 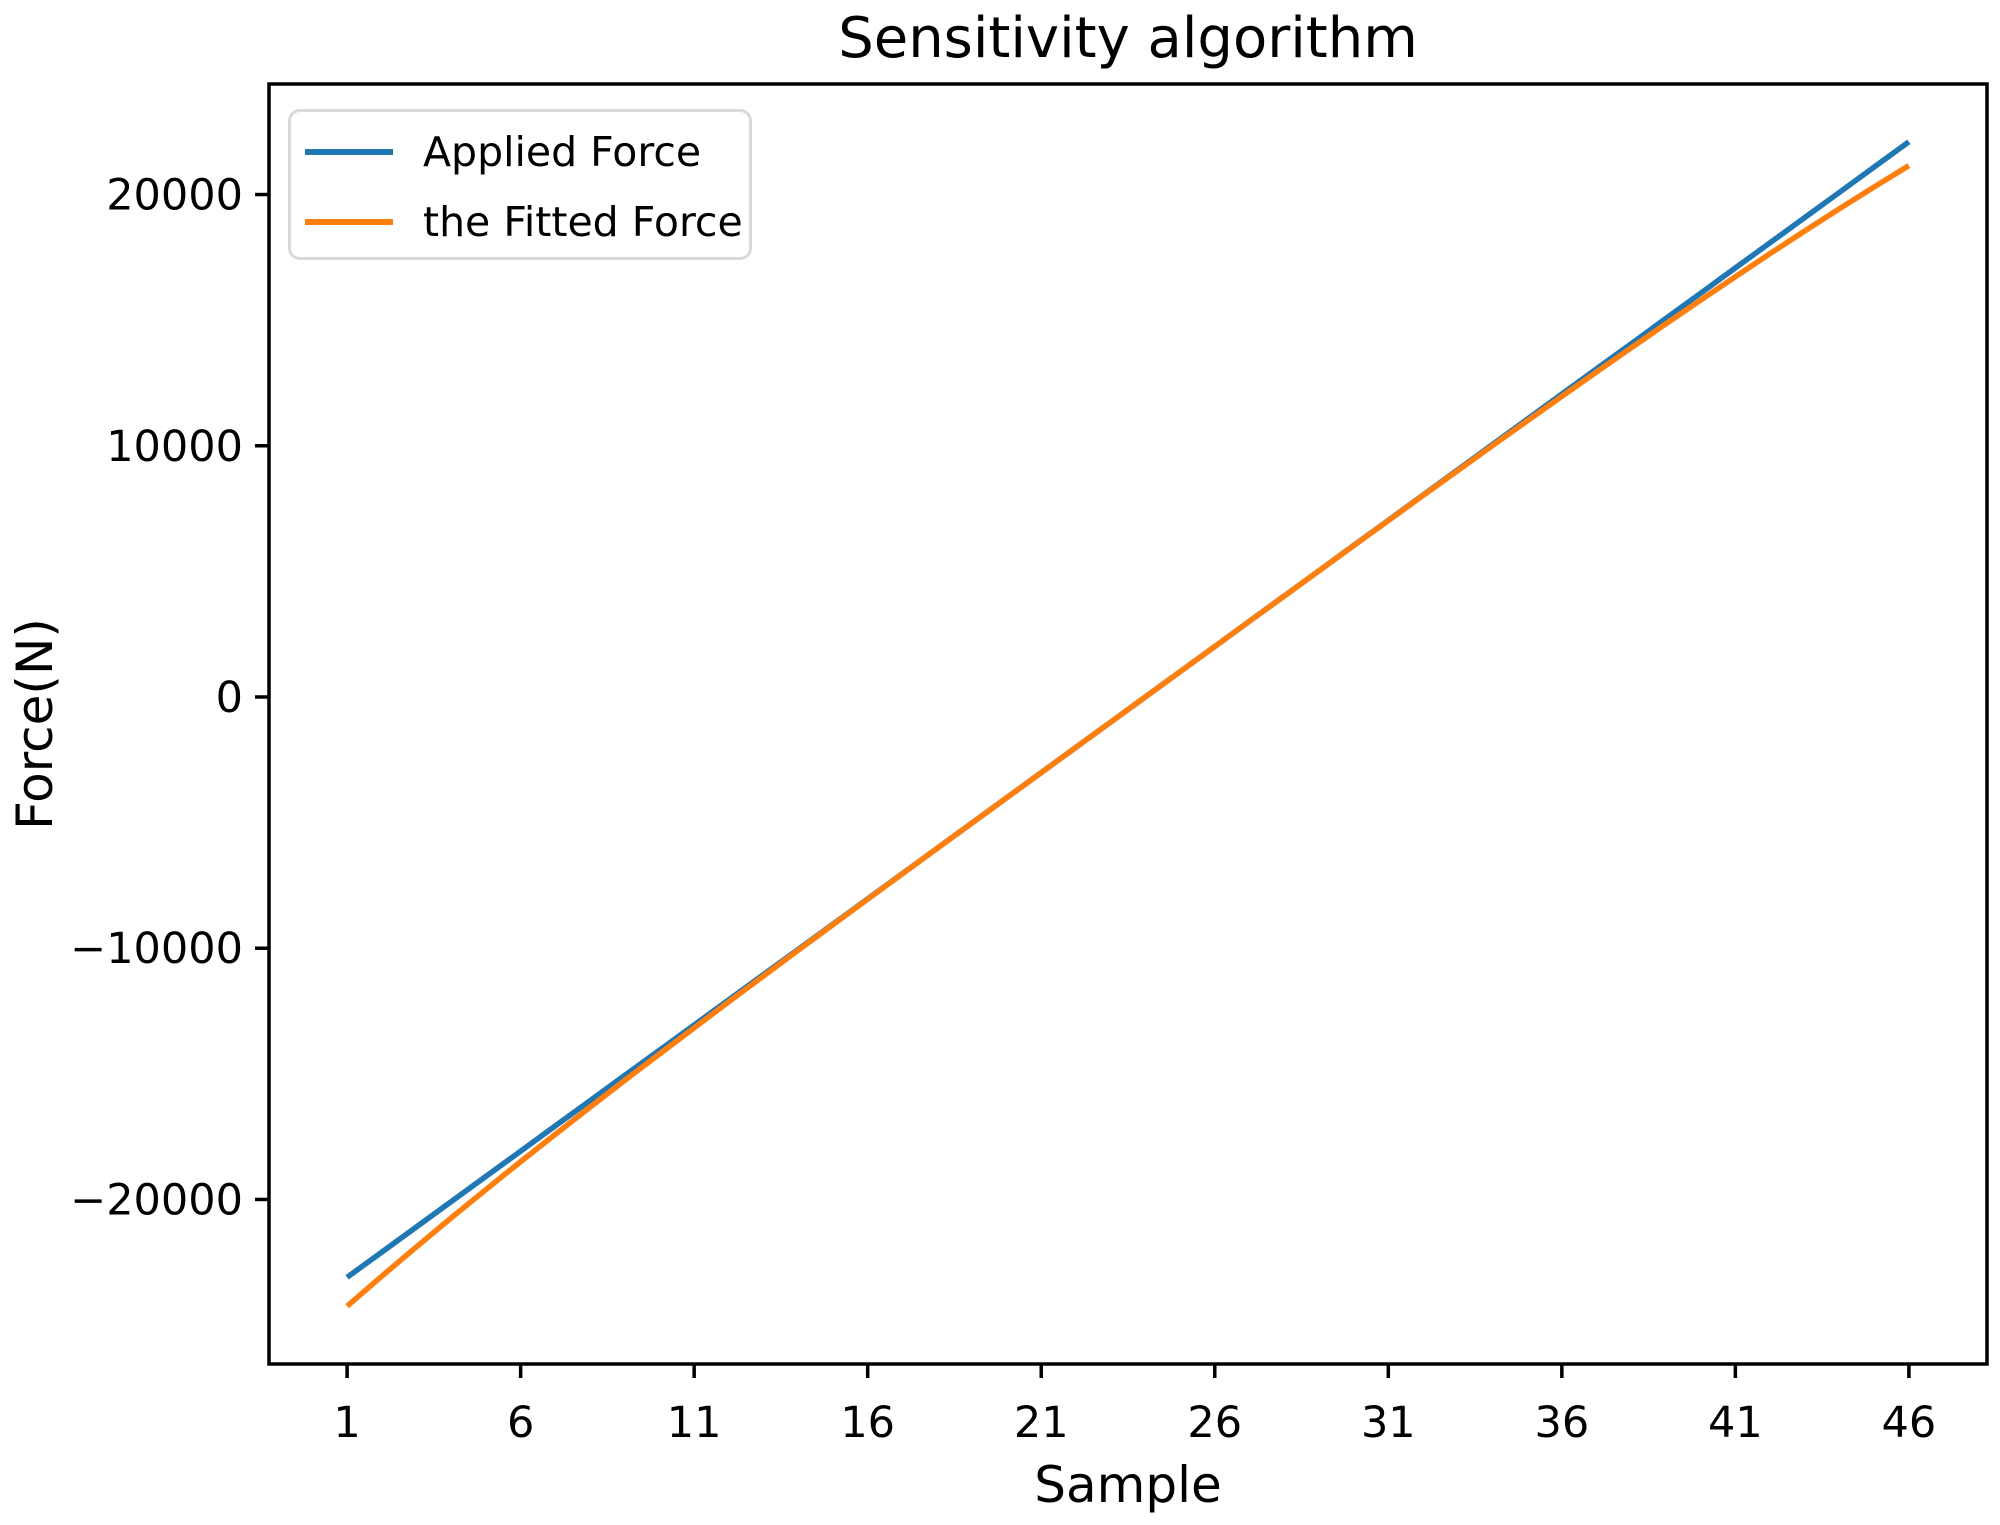 I want to click on x-tick-label: 36, so click(x=1561, y=1423).